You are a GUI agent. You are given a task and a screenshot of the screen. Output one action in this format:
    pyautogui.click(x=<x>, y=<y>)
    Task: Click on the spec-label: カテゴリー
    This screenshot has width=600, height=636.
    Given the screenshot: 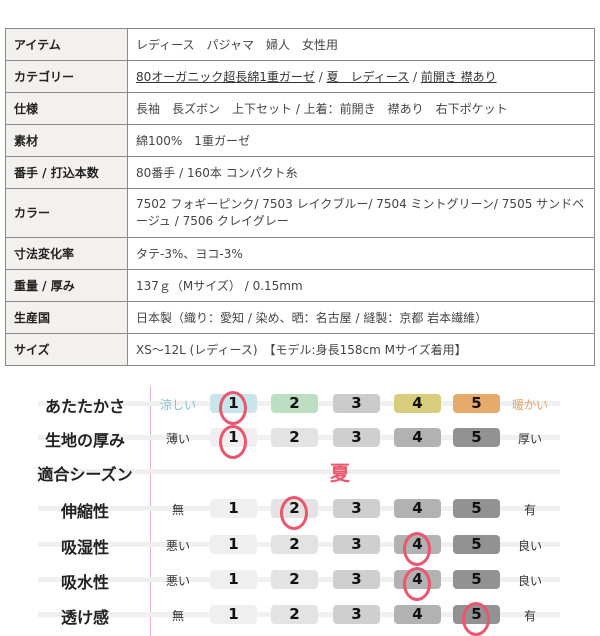 What is the action you would take?
    pyautogui.click(x=66, y=76)
    